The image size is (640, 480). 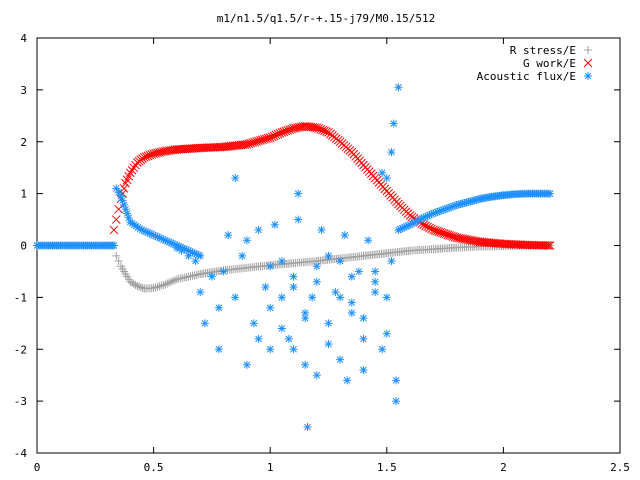 I want to click on x-tick-label: 1, so click(x=270, y=467).